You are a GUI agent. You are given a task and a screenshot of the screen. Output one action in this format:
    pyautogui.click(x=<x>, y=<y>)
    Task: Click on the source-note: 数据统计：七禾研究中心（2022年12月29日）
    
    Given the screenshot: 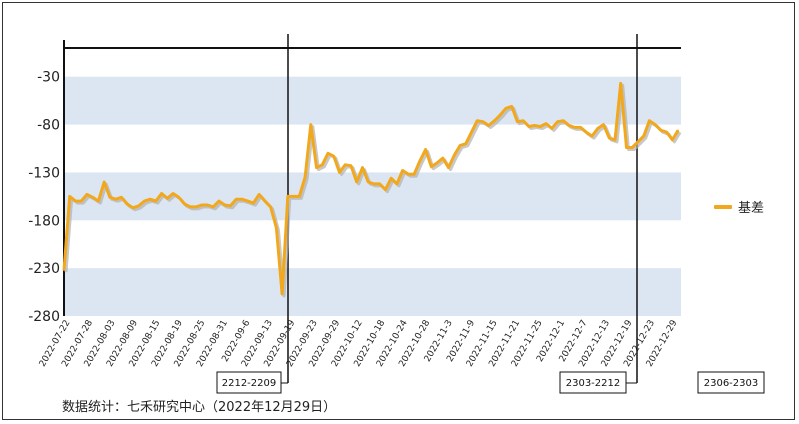 What is the action you would take?
    pyautogui.click(x=199, y=407)
    